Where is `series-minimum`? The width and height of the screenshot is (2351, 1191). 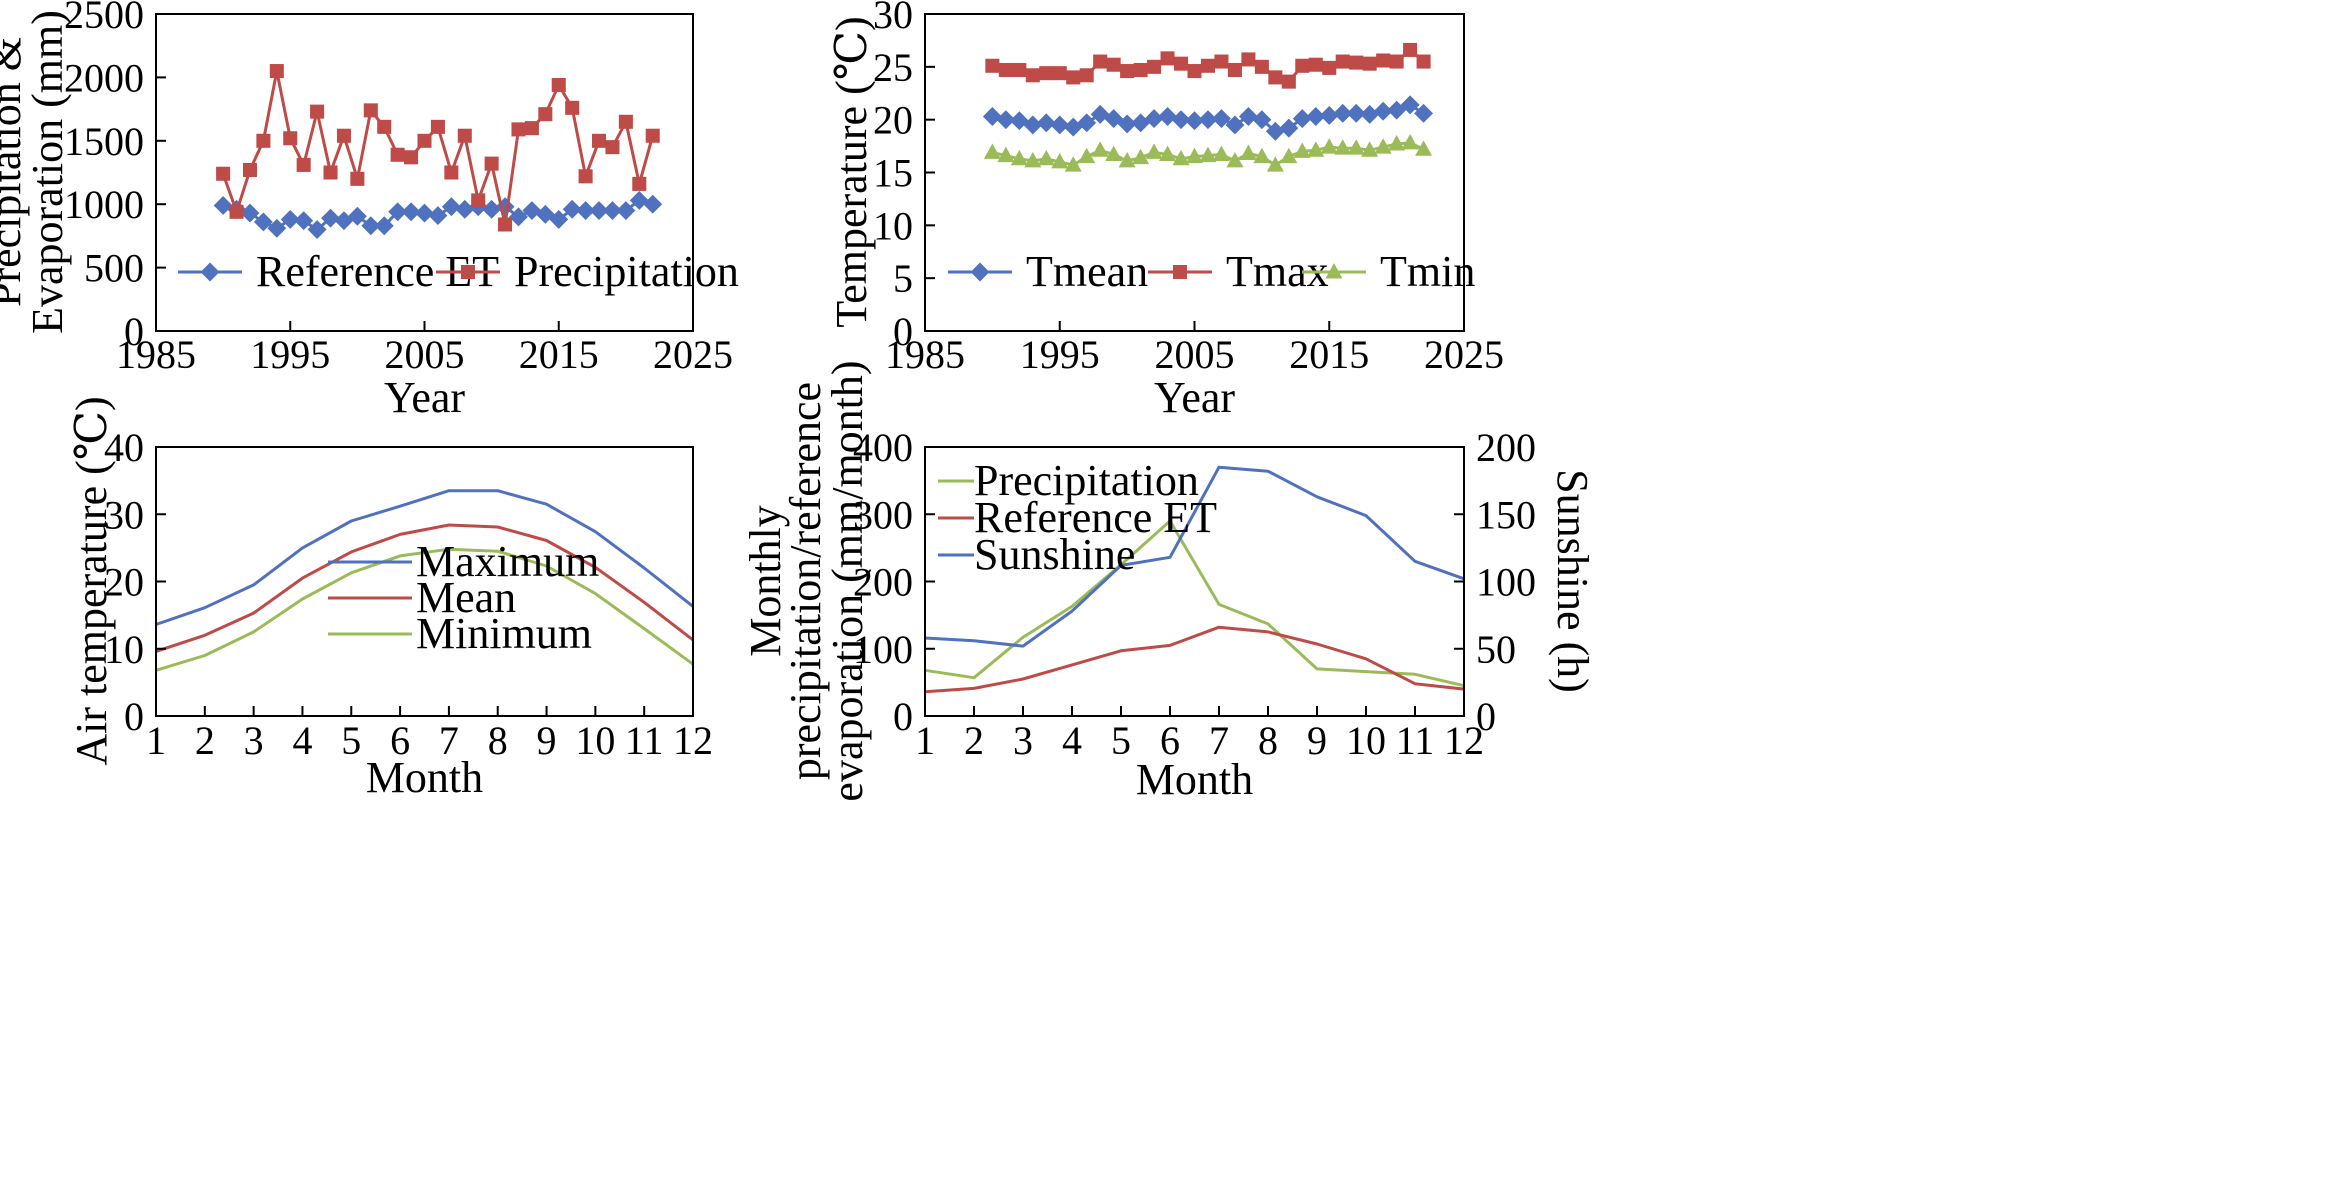 series-minimum is located at coordinates (424, 609).